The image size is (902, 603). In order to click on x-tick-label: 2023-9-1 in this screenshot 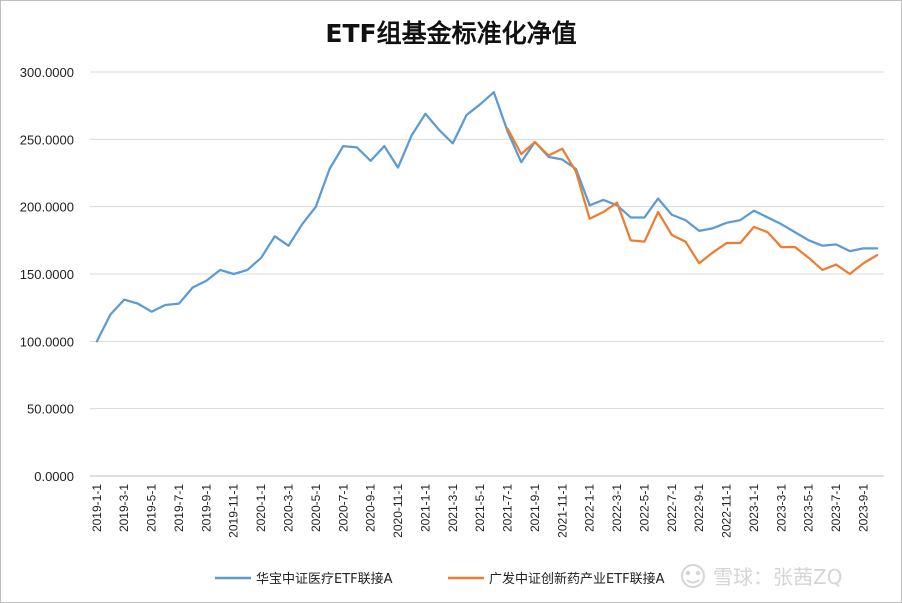, I will do `click(863, 508)`.